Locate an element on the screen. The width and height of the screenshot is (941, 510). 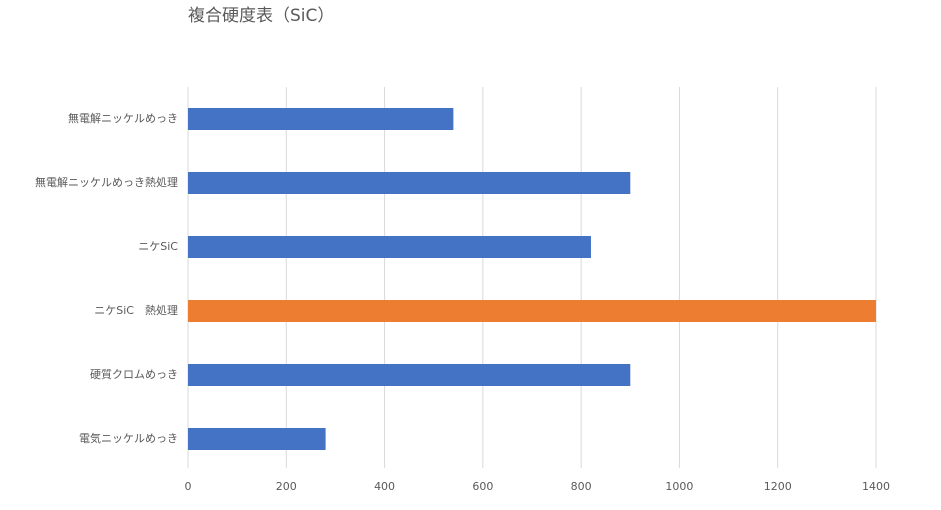
x-tick-label: 1200 is located at coordinates (778, 486).